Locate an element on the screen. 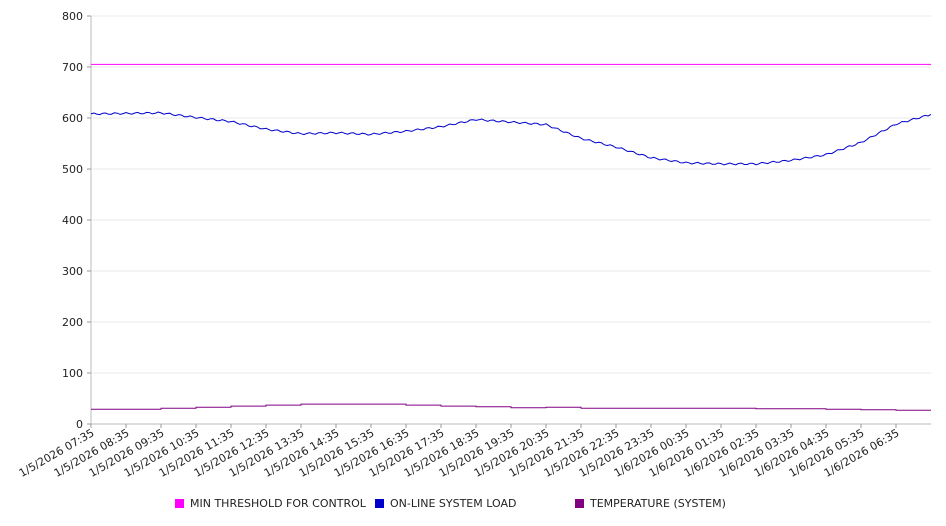 The height and width of the screenshot is (526, 946). y-tick-label: 300 is located at coordinates (72, 271).